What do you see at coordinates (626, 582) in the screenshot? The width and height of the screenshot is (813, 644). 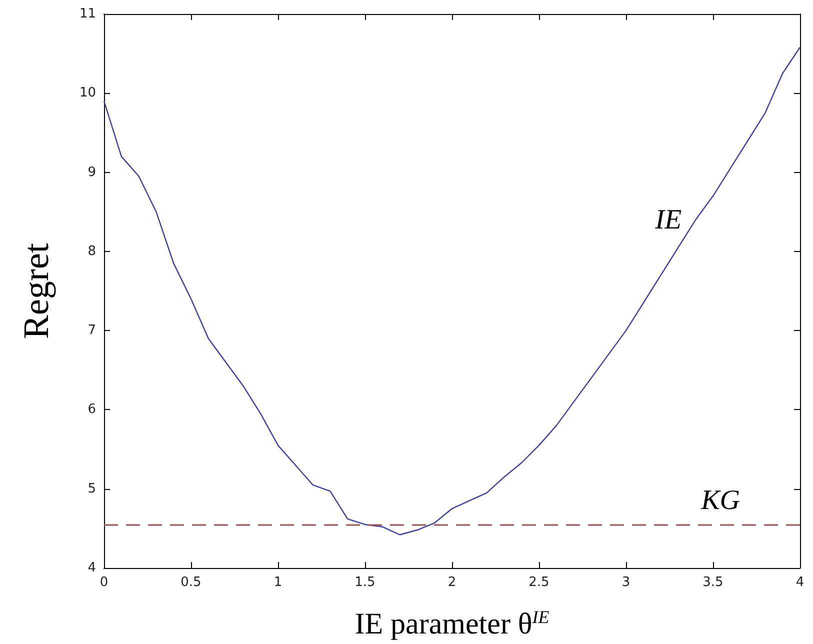 I see `x-tick-label: 3` at bounding box center [626, 582].